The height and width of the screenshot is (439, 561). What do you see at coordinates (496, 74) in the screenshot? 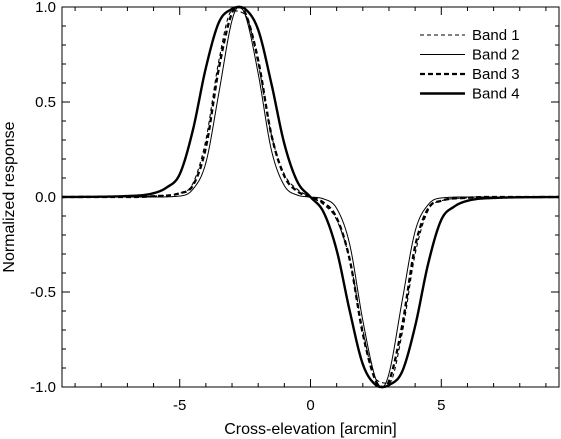
I see `legend-label-band-3: Band 3` at bounding box center [496, 74].